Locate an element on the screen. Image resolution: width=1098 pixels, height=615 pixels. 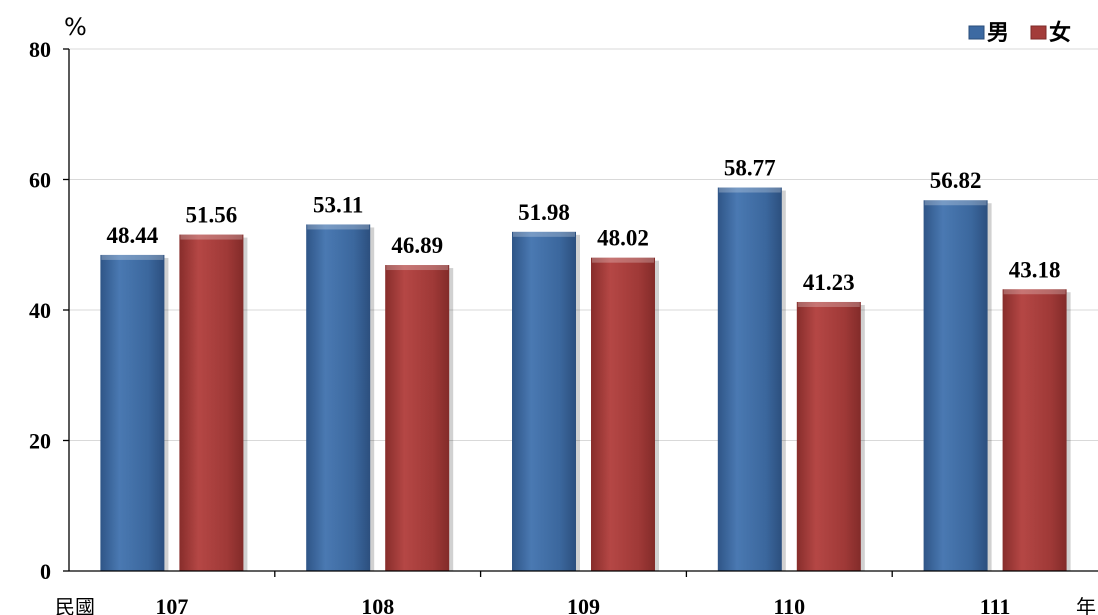
data-label: 41.23 is located at coordinates (829, 282).